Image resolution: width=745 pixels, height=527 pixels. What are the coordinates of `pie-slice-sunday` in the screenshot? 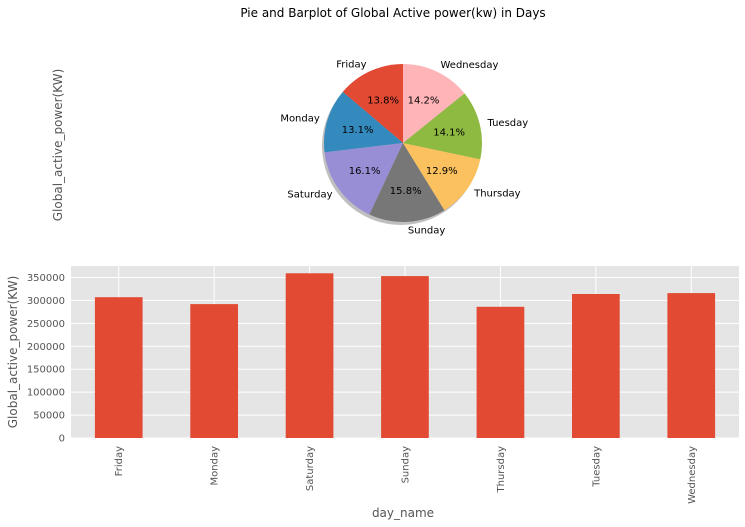 It's located at (407, 183).